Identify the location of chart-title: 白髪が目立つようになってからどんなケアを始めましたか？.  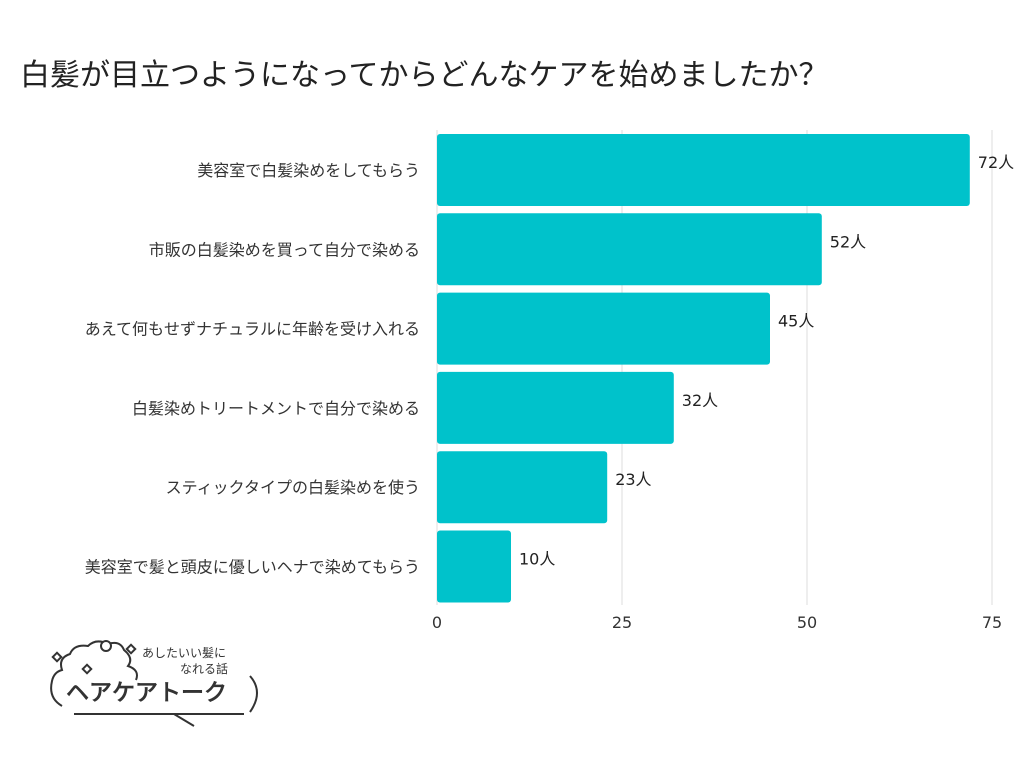
(424, 75).